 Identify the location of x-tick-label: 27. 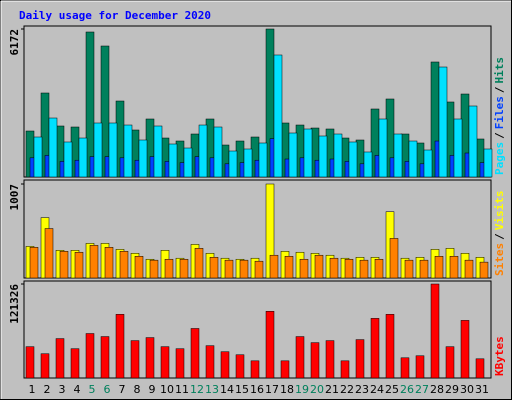
(422, 389).